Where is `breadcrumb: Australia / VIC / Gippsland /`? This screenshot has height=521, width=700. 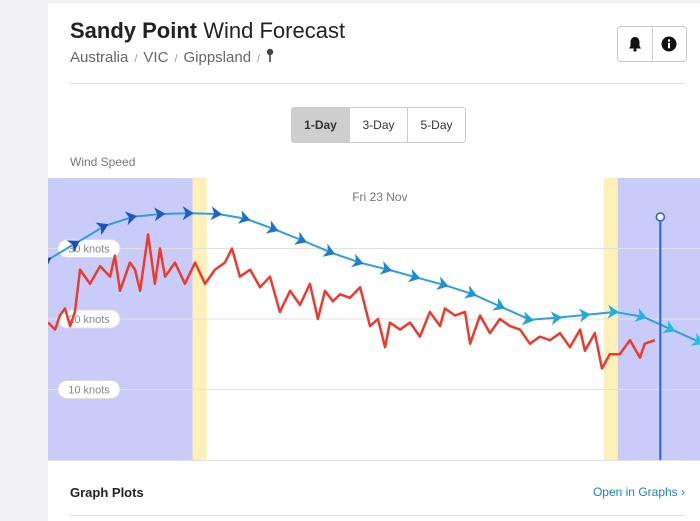 breadcrumb: Australia / VIC / Gippsland / is located at coordinates (172, 57).